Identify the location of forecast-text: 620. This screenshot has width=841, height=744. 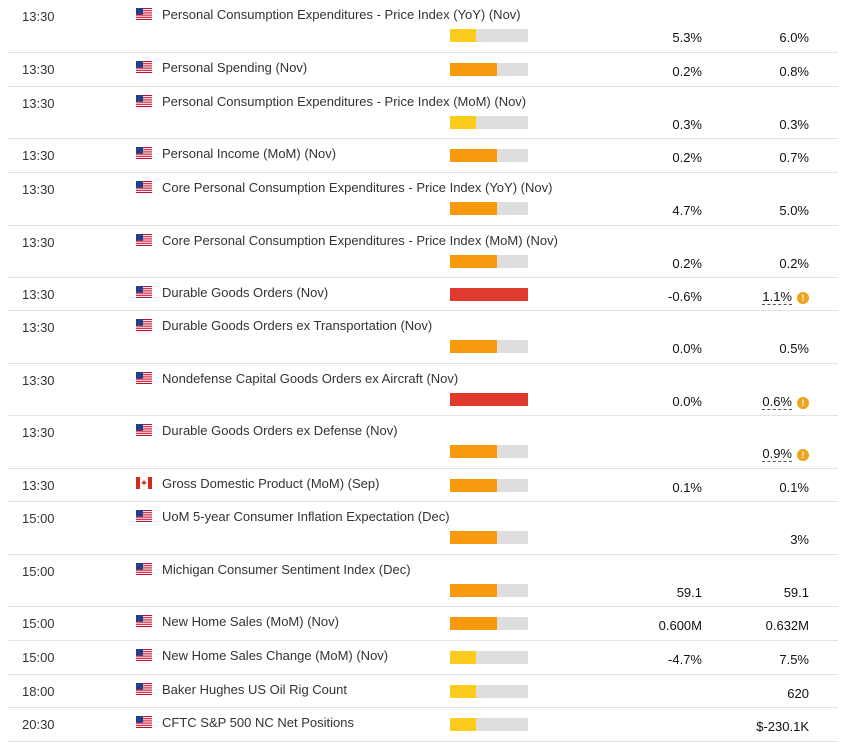
(798, 693).